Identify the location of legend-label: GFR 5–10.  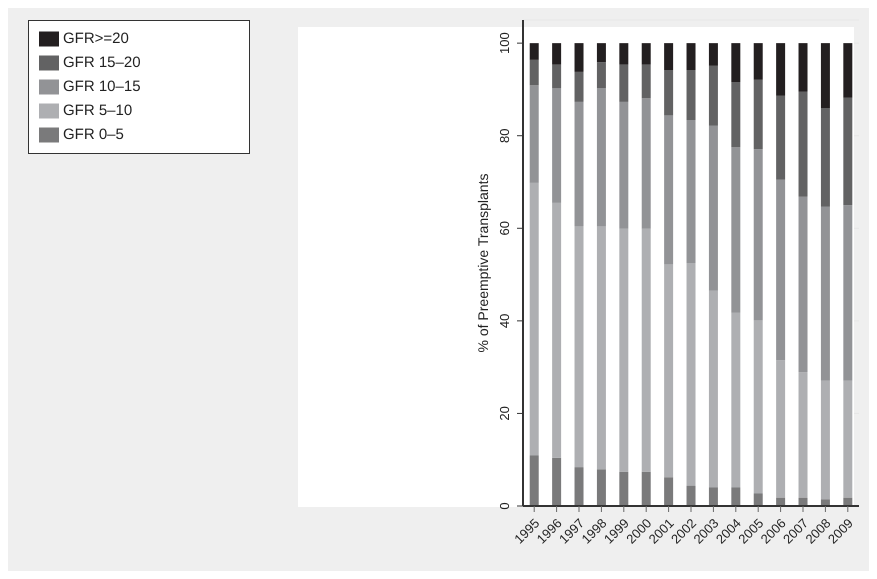
(97, 110).